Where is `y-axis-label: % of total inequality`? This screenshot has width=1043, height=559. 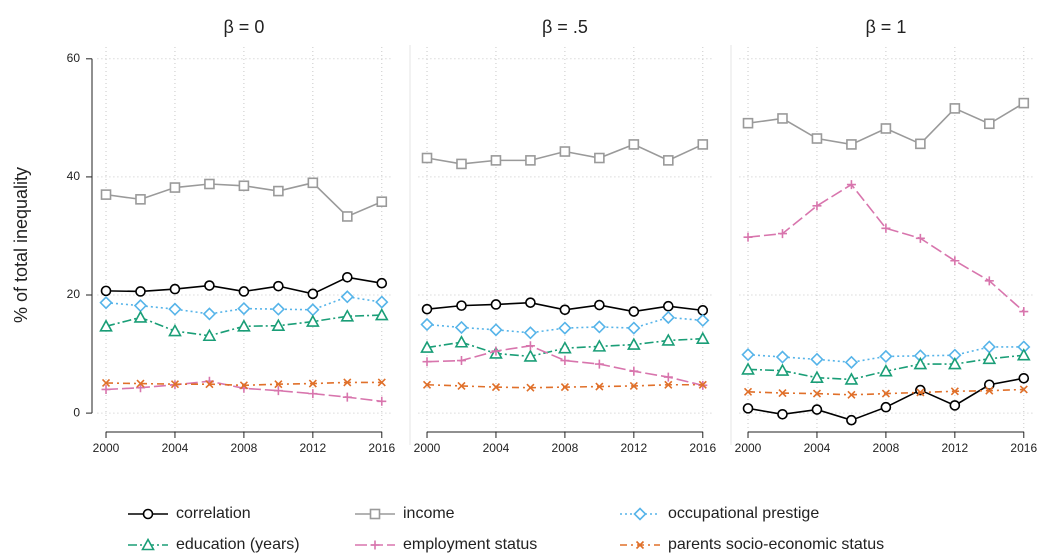
y-axis-label: % of total inequality is located at coordinates (21, 245).